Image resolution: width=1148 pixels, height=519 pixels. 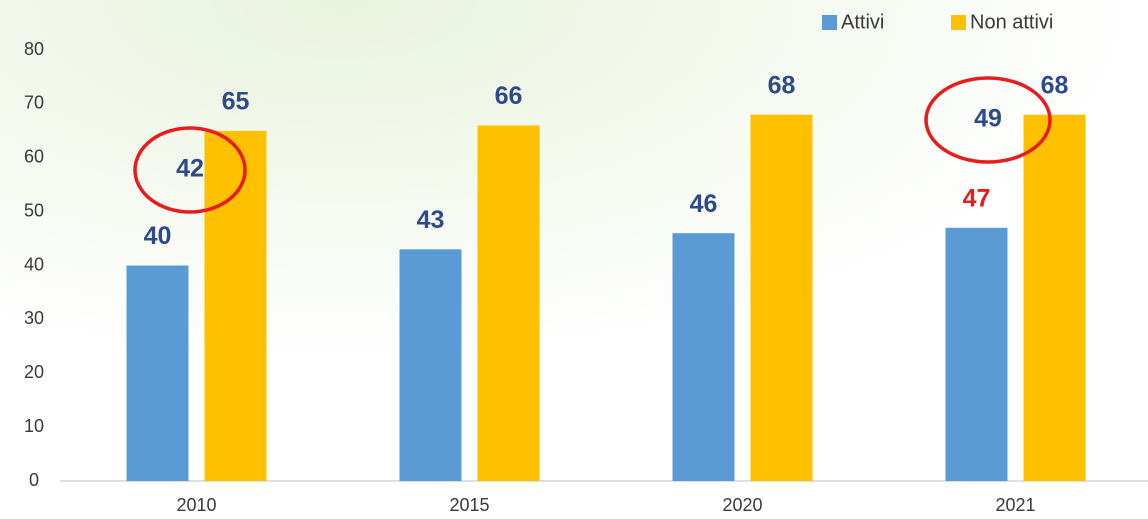 What do you see at coordinates (158, 236) in the screenshot?
I see `value-label: 40` at bounding box center [158, 236].